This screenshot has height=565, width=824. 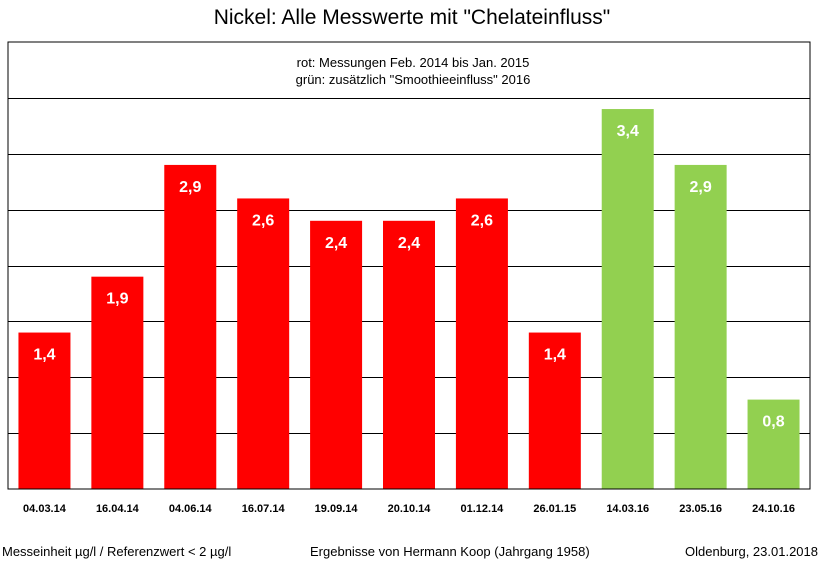 I want to click on x-tick-label: 26.01.15, so click(x=554, y=509).